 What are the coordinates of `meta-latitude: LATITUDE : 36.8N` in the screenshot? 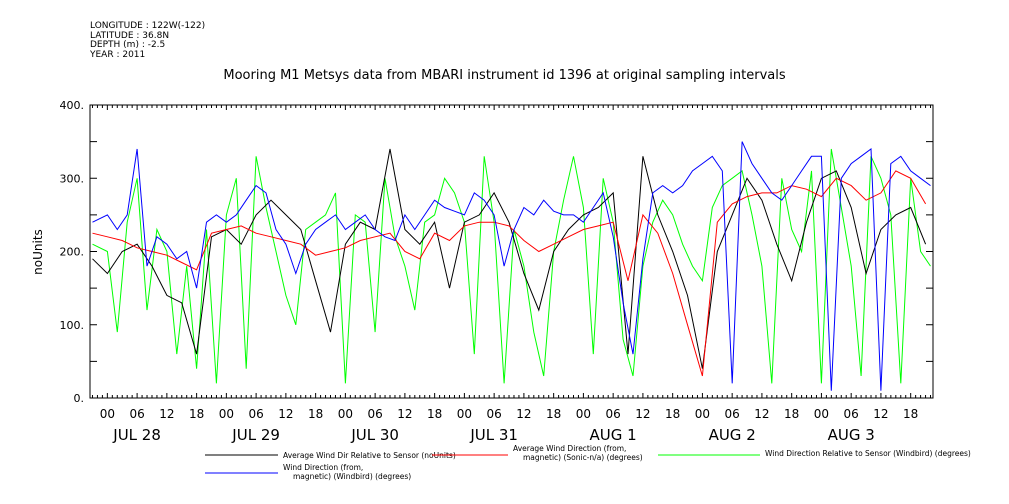 It's located at (130, 35).